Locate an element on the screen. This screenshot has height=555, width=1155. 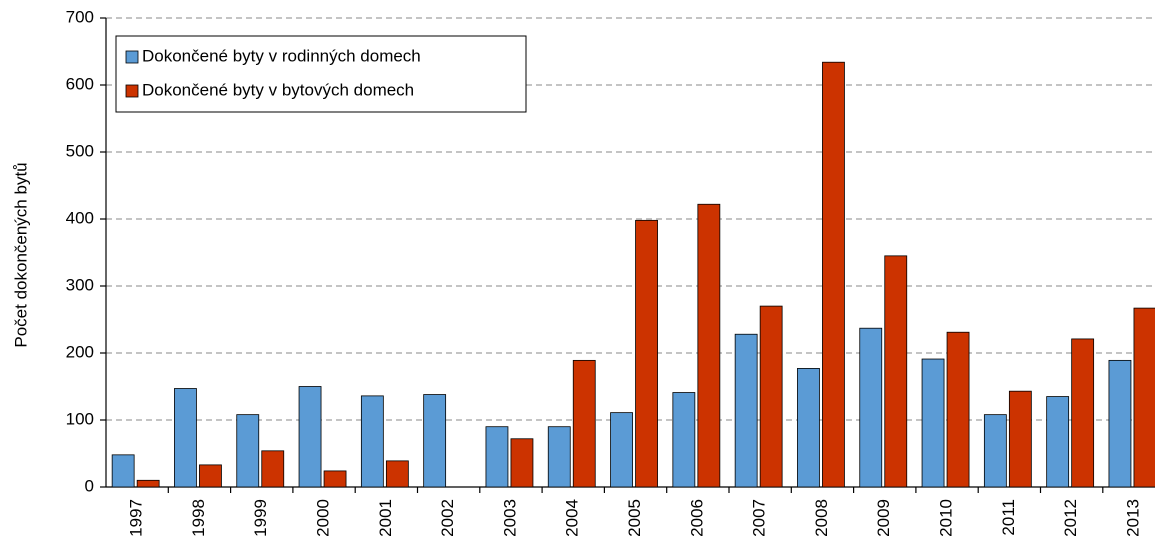
y-tick-label: 0 is located at coordinates (89, 485).